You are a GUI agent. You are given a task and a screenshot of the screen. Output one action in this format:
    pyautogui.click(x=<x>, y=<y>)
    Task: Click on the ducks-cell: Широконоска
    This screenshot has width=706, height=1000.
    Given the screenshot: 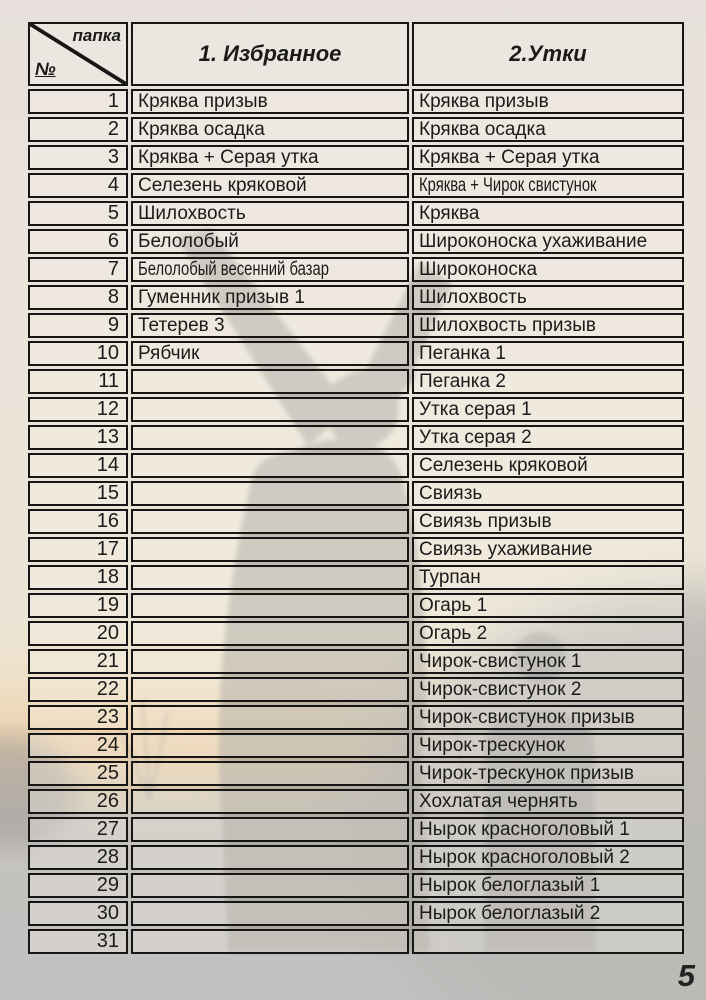 What is the action you would take?
    pyautogui.click(x=548, y=269)
    